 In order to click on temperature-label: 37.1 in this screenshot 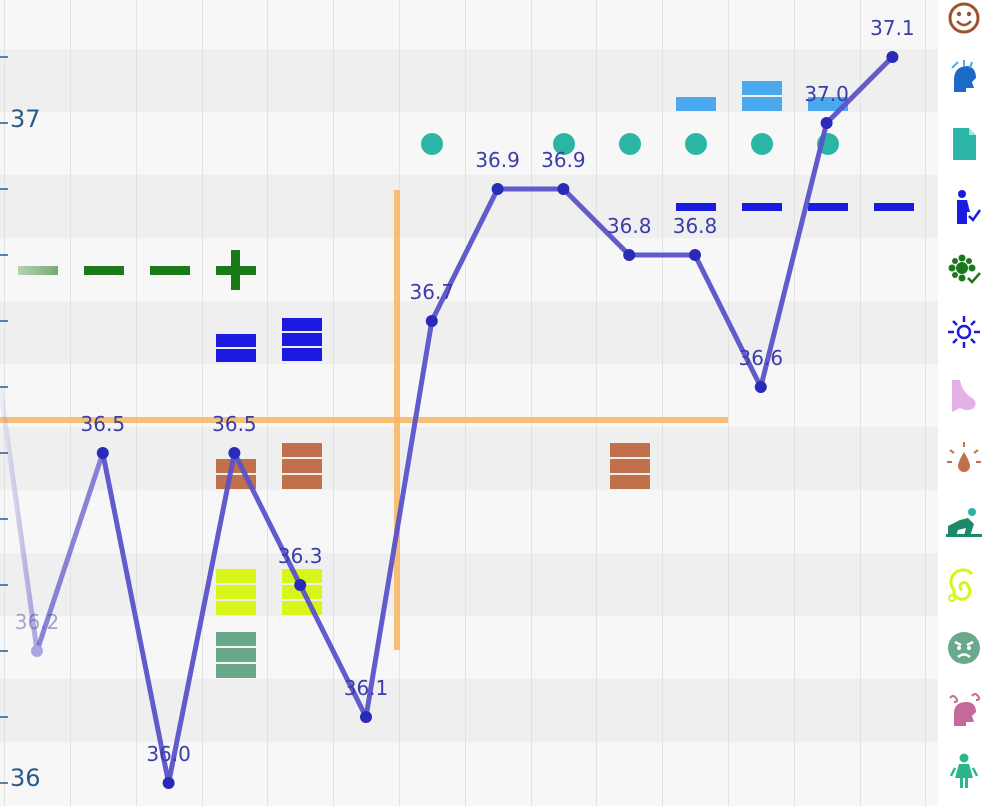, I will do `click(892, 28)`.